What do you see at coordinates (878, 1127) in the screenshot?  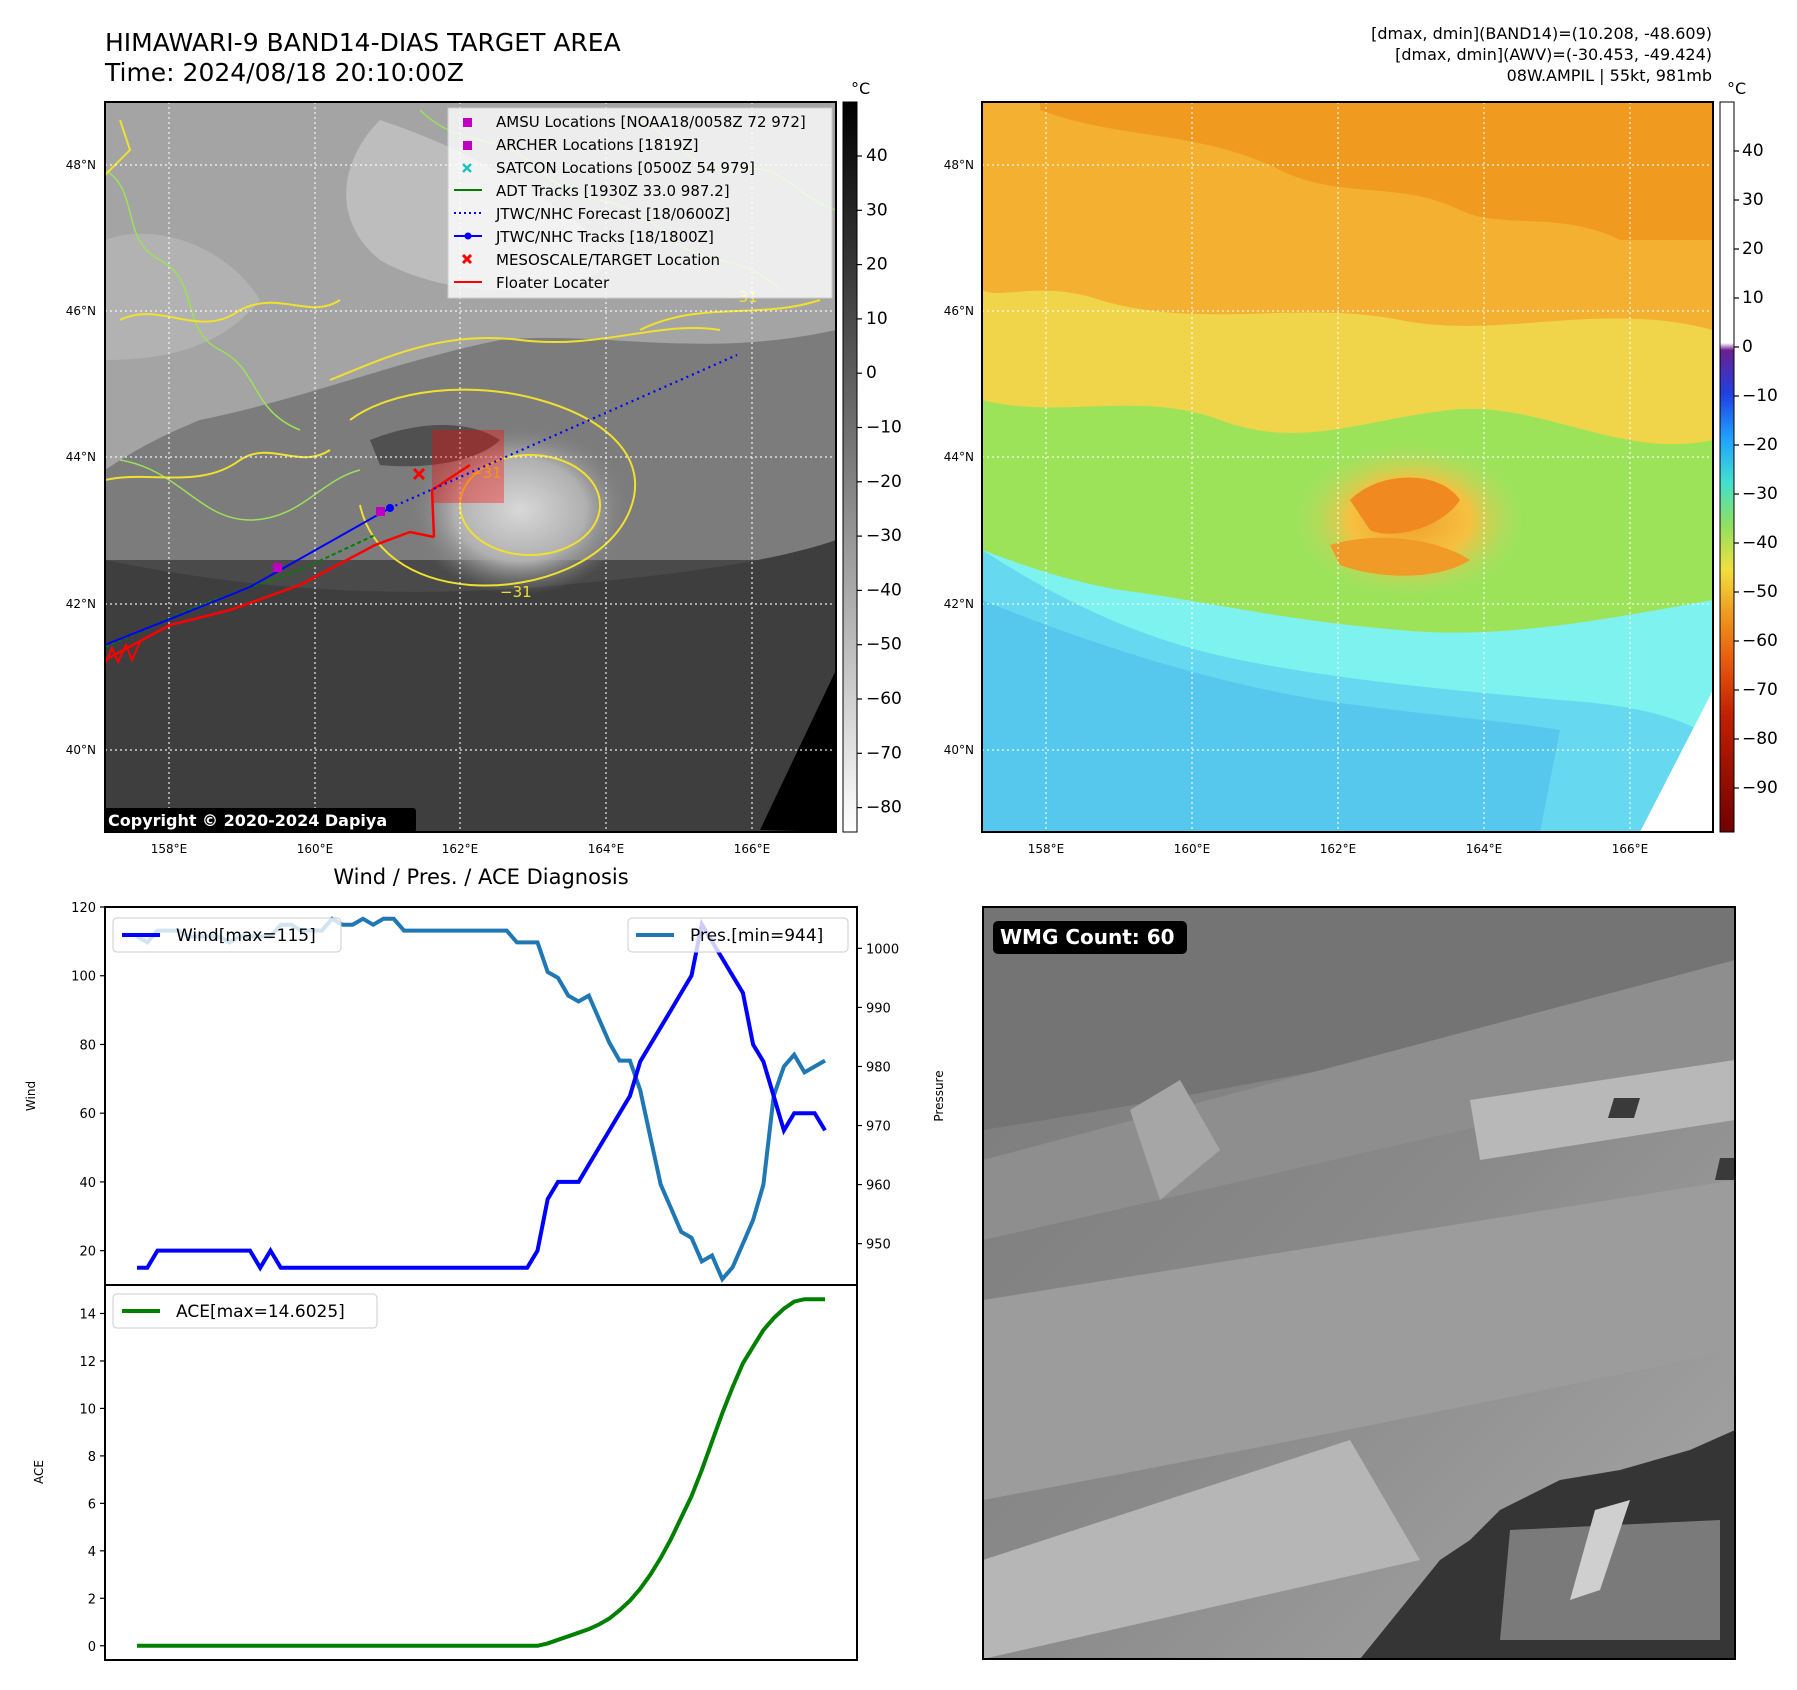 I see `pressure-tick-label: 970` at bounding box center [878, 1127].